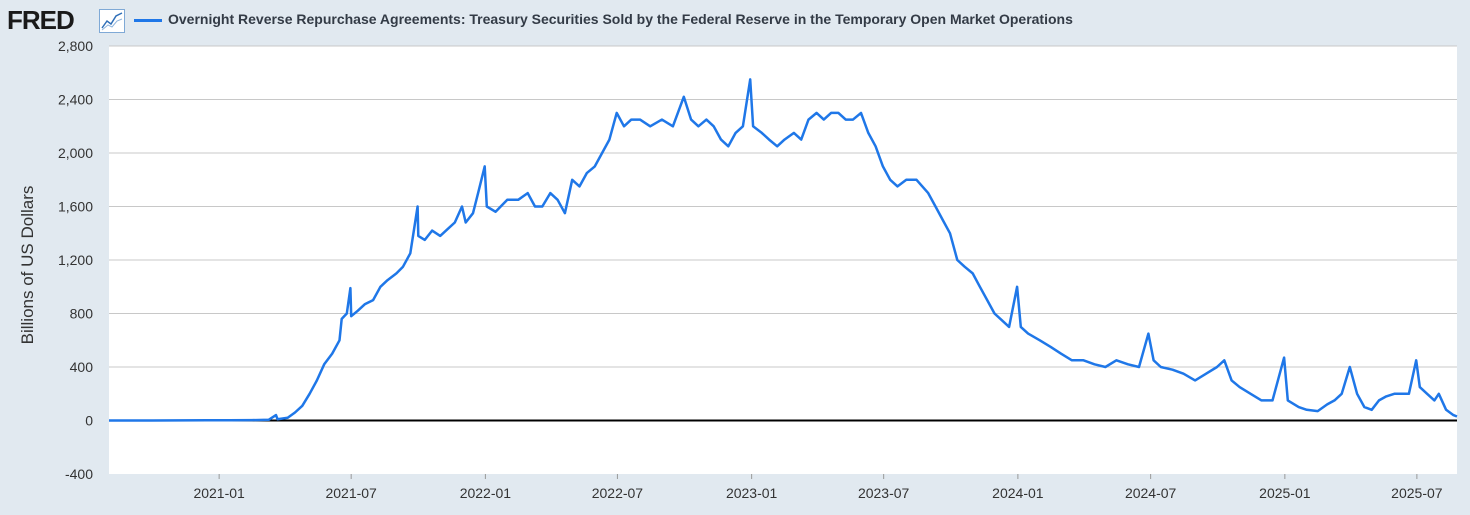  Describe the element at coordinates (148, 20) in the screenshot. I see `legend-swatch` at that location.